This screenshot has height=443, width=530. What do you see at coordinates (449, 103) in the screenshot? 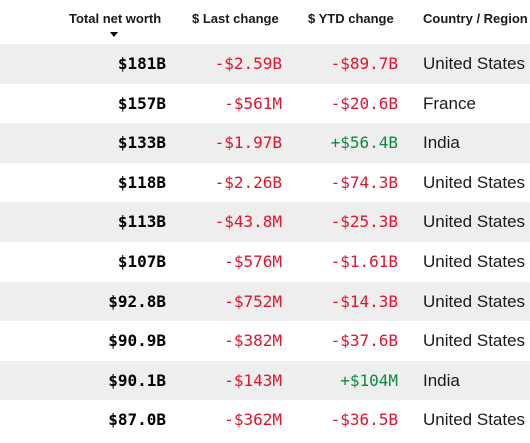
I see `country-cell: France` at bounding box center [449, 103].